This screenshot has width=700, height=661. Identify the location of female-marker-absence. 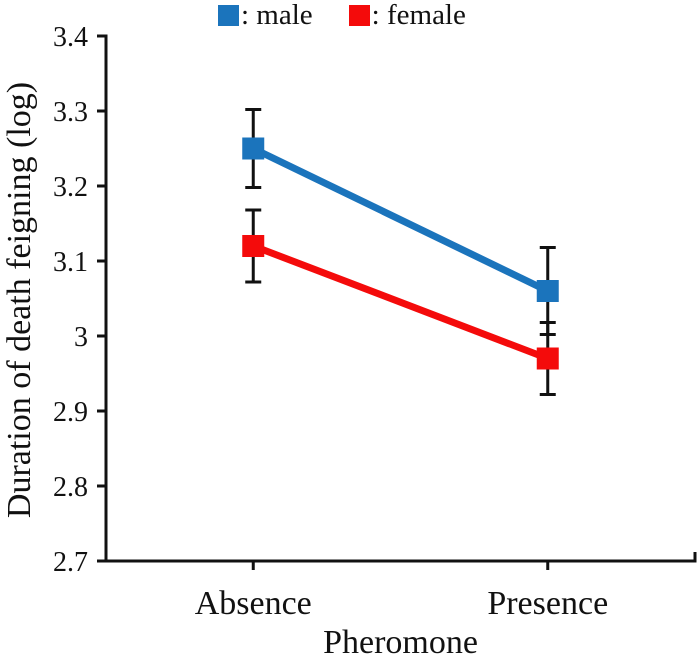
(253, 246).